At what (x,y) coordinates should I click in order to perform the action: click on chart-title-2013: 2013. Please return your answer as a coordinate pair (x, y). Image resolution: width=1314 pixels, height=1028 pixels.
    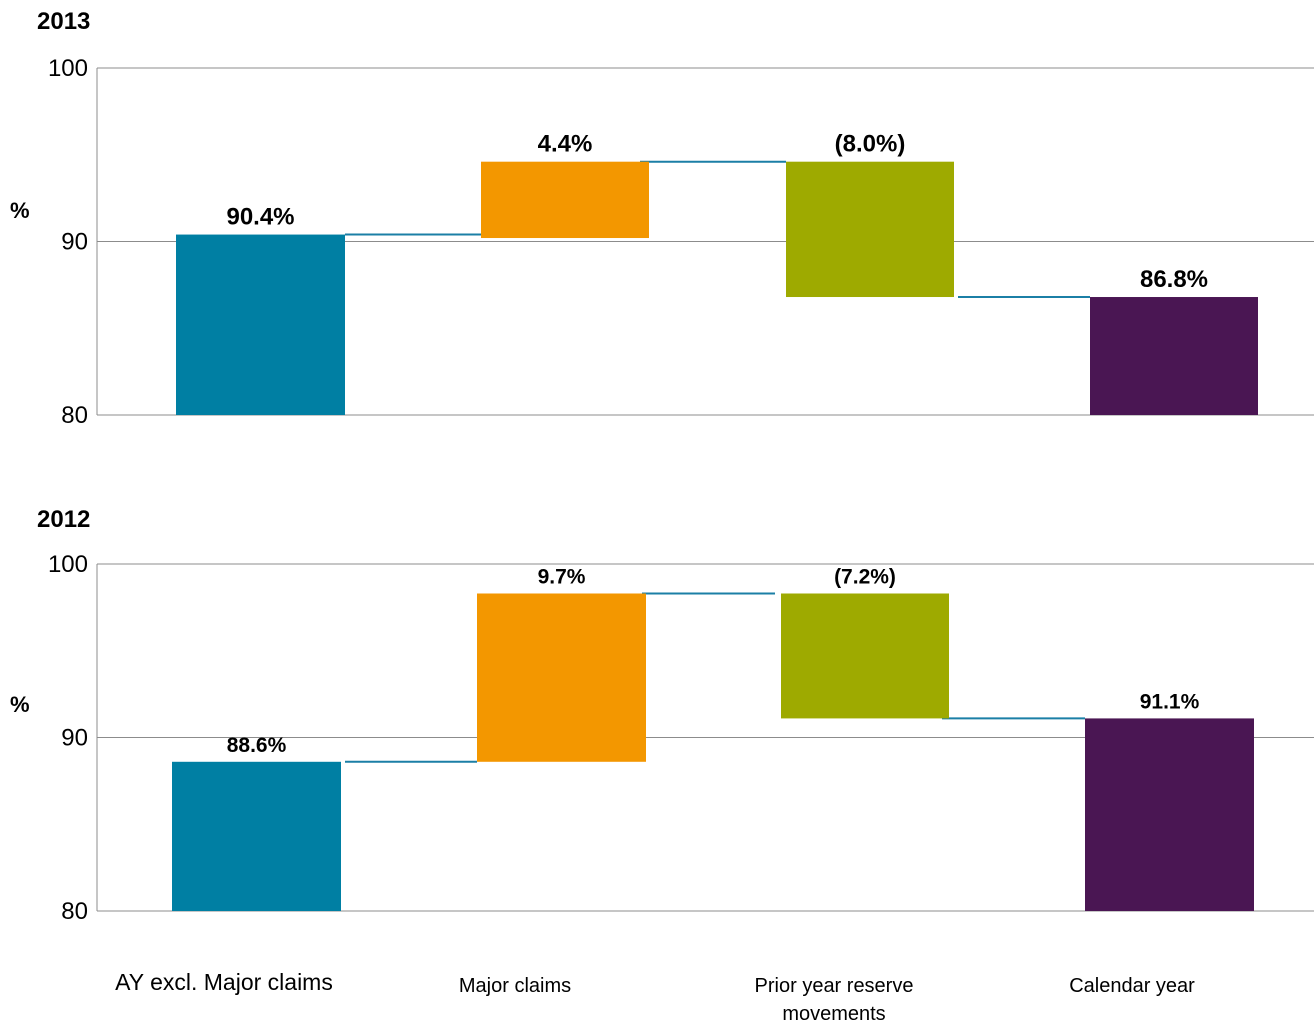
    Looking at the image, I should click on (64, 21).